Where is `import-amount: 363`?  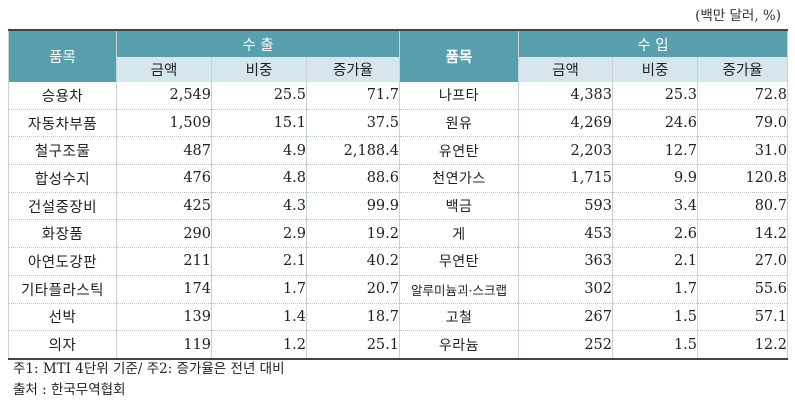
import-amount: 363 is located at coordinates (565, 261).